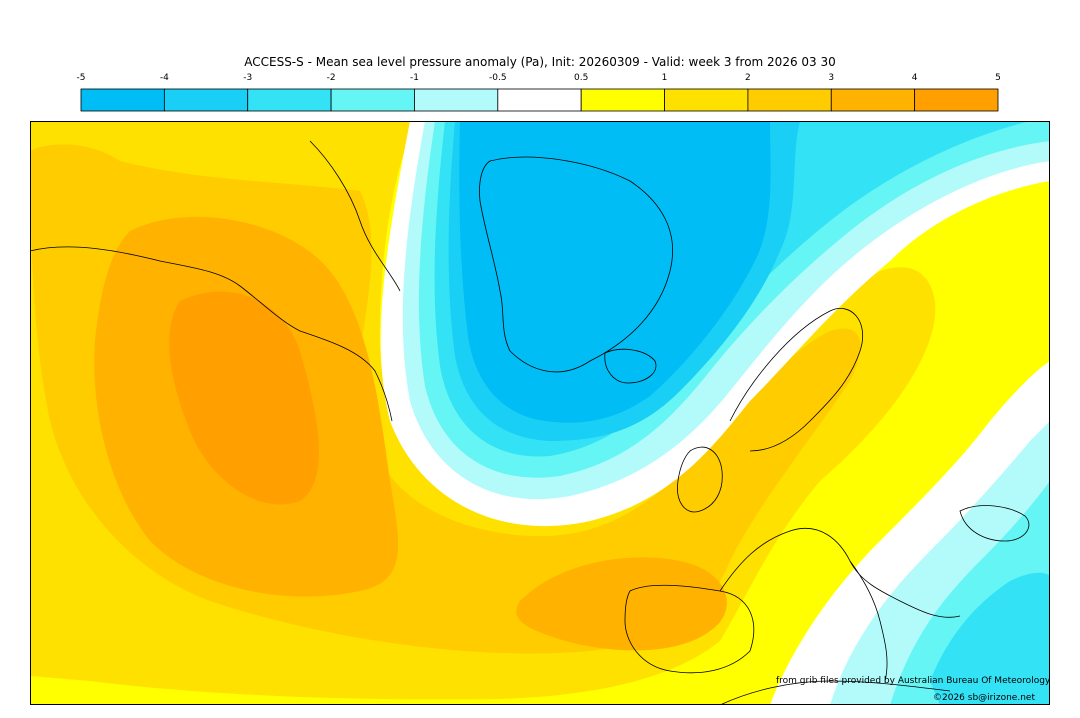 The width and height of the screenshot is (1080, 718). I want to click on anomaly-band-minus-3-se, so click(990, 638).